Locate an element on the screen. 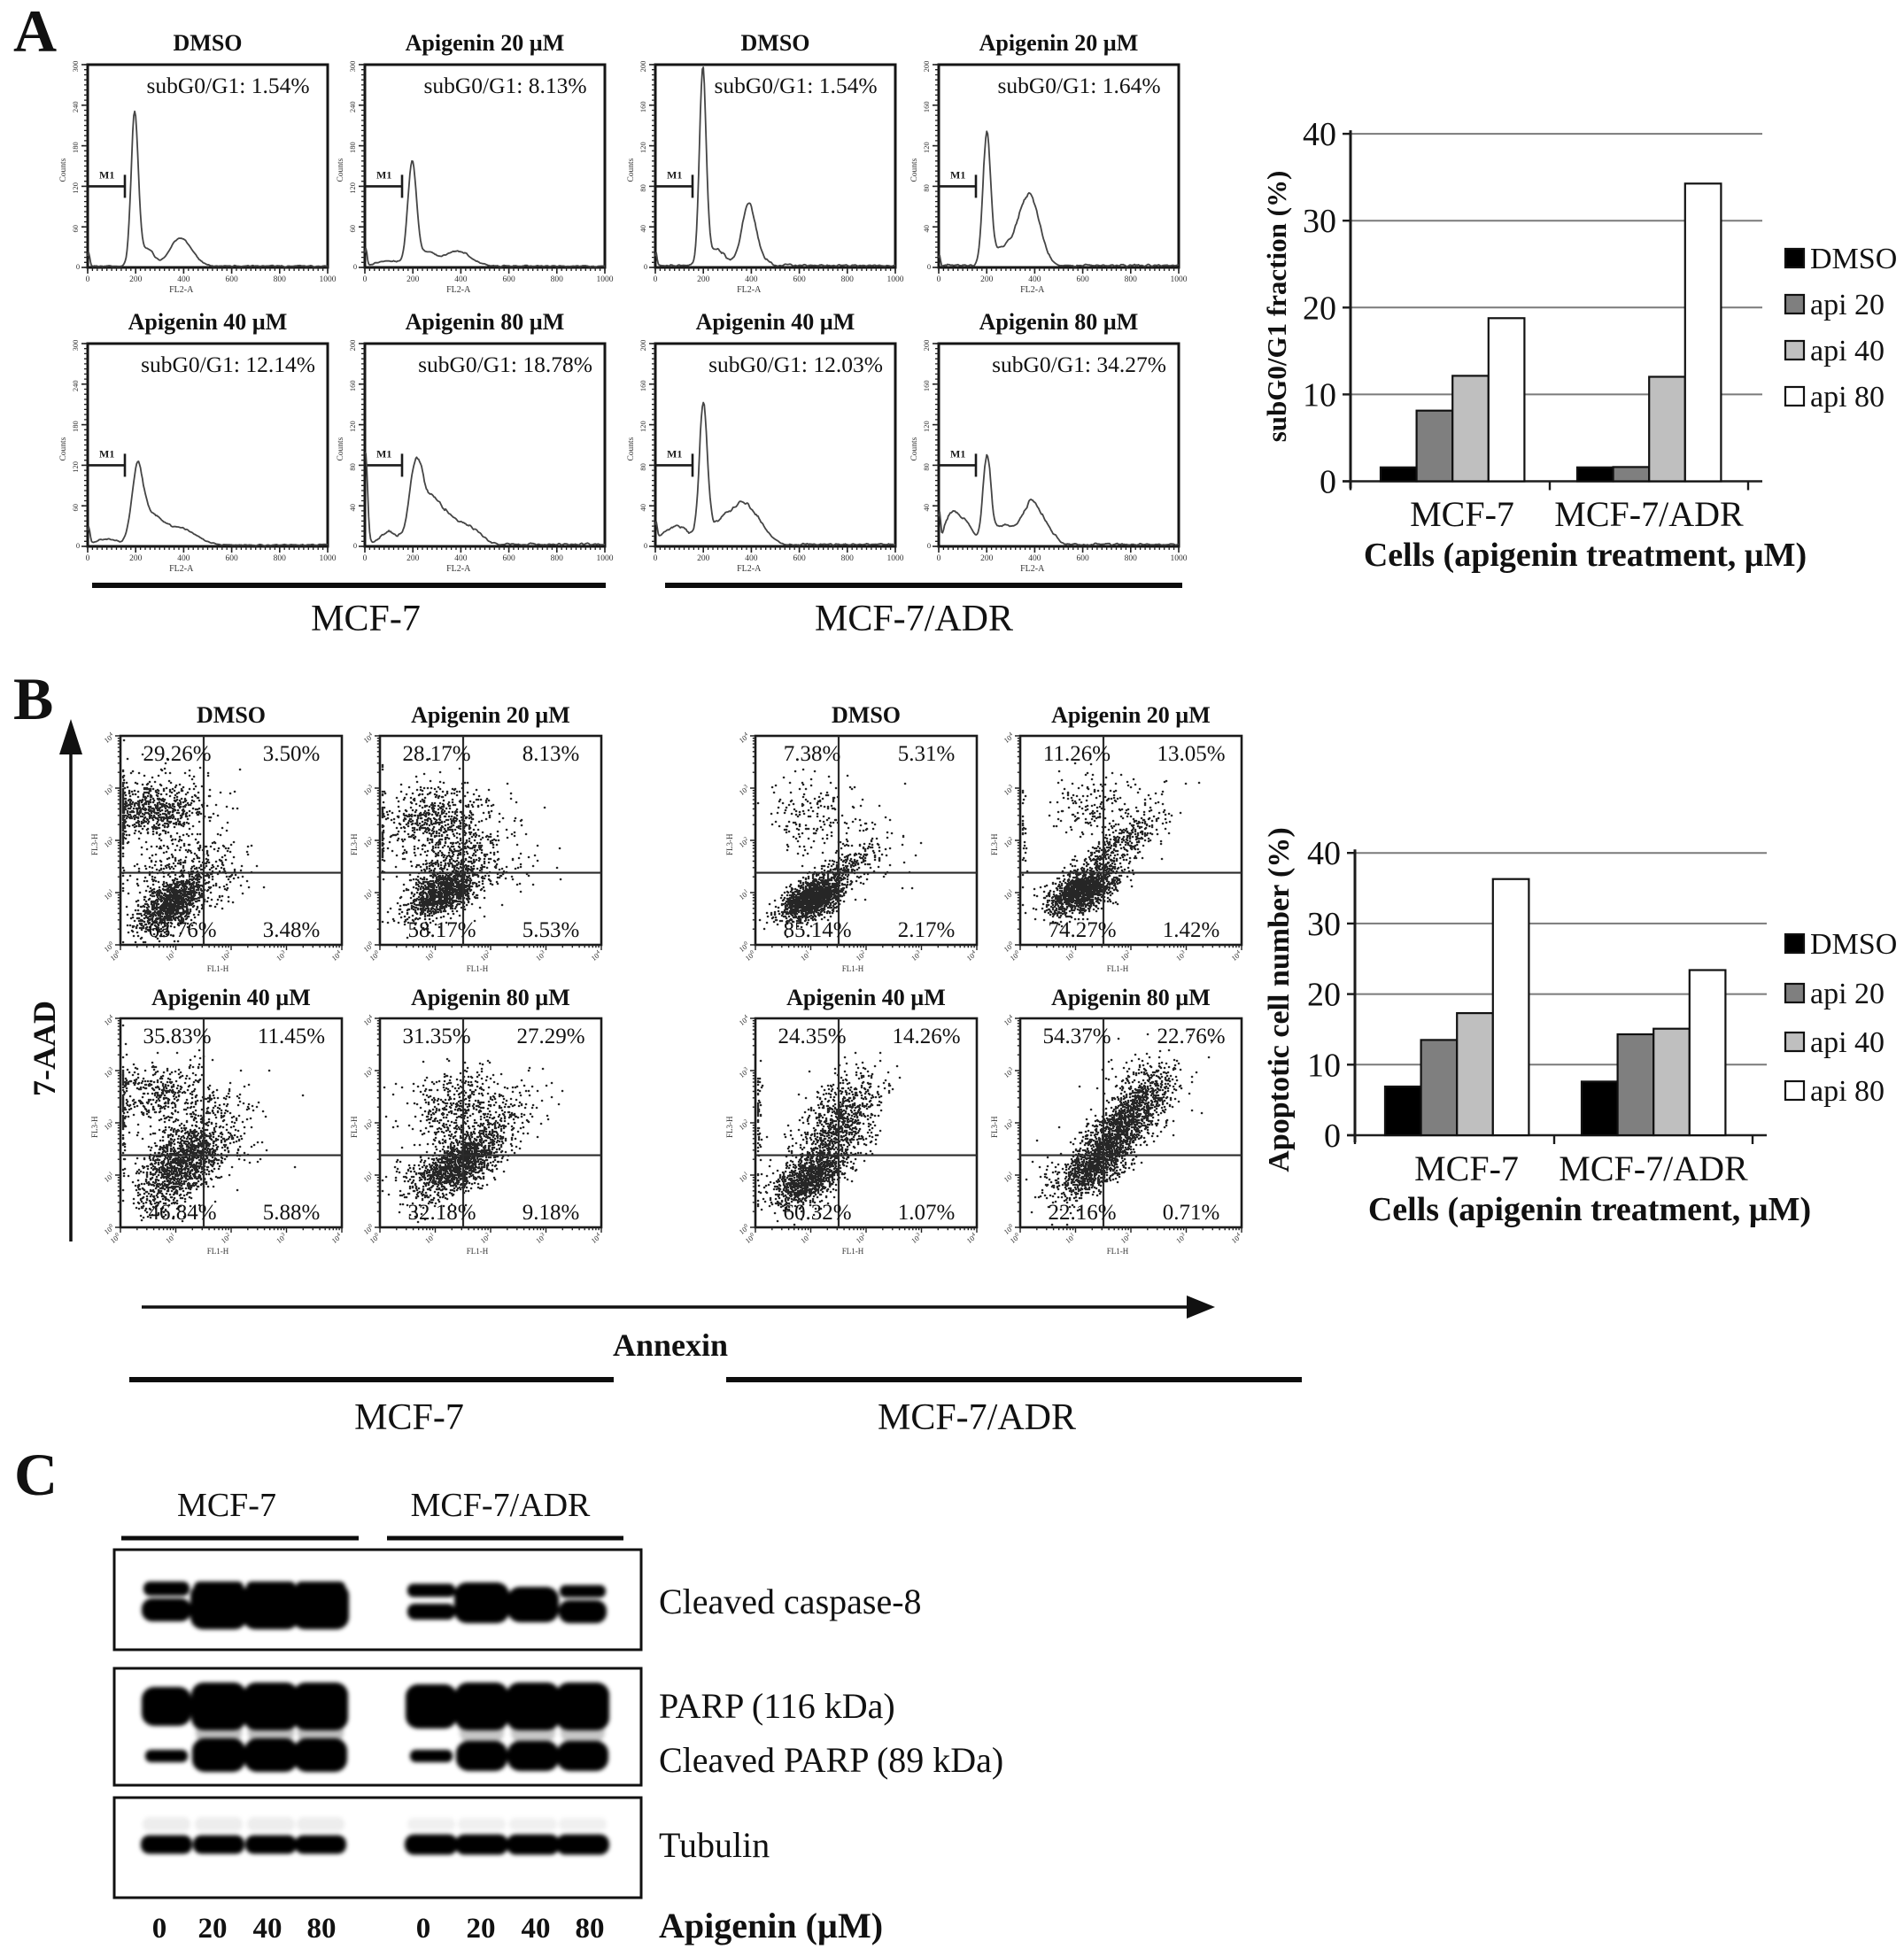 This screenshot has width=1904, height=1957. svg-text: 40 is located at coordinates (536, 1929).